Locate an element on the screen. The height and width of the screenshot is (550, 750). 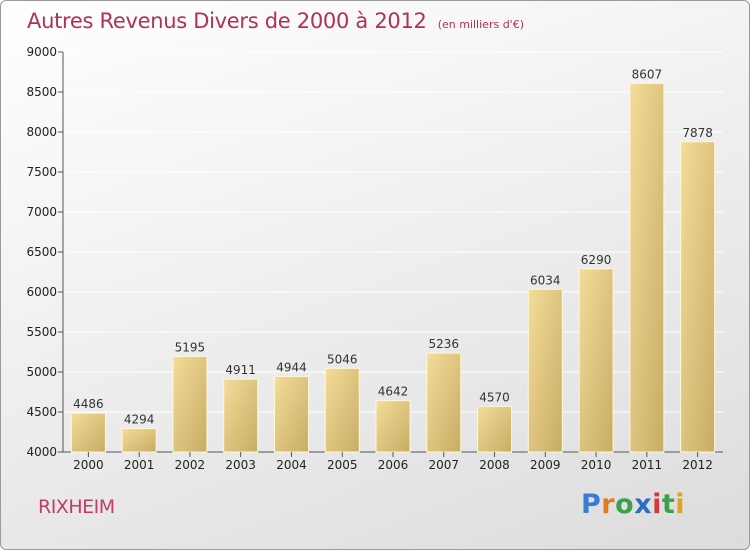
chart-title: Autres Revenus Divers de 2000 à 2012 is located at coordinates (227, 21).